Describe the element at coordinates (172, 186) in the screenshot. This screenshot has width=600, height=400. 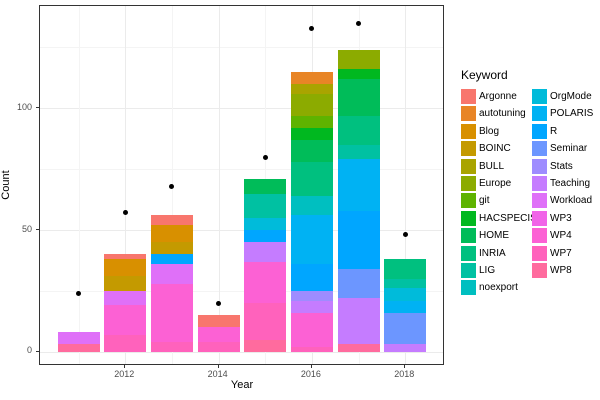
I see `total-point-2013` at that location.